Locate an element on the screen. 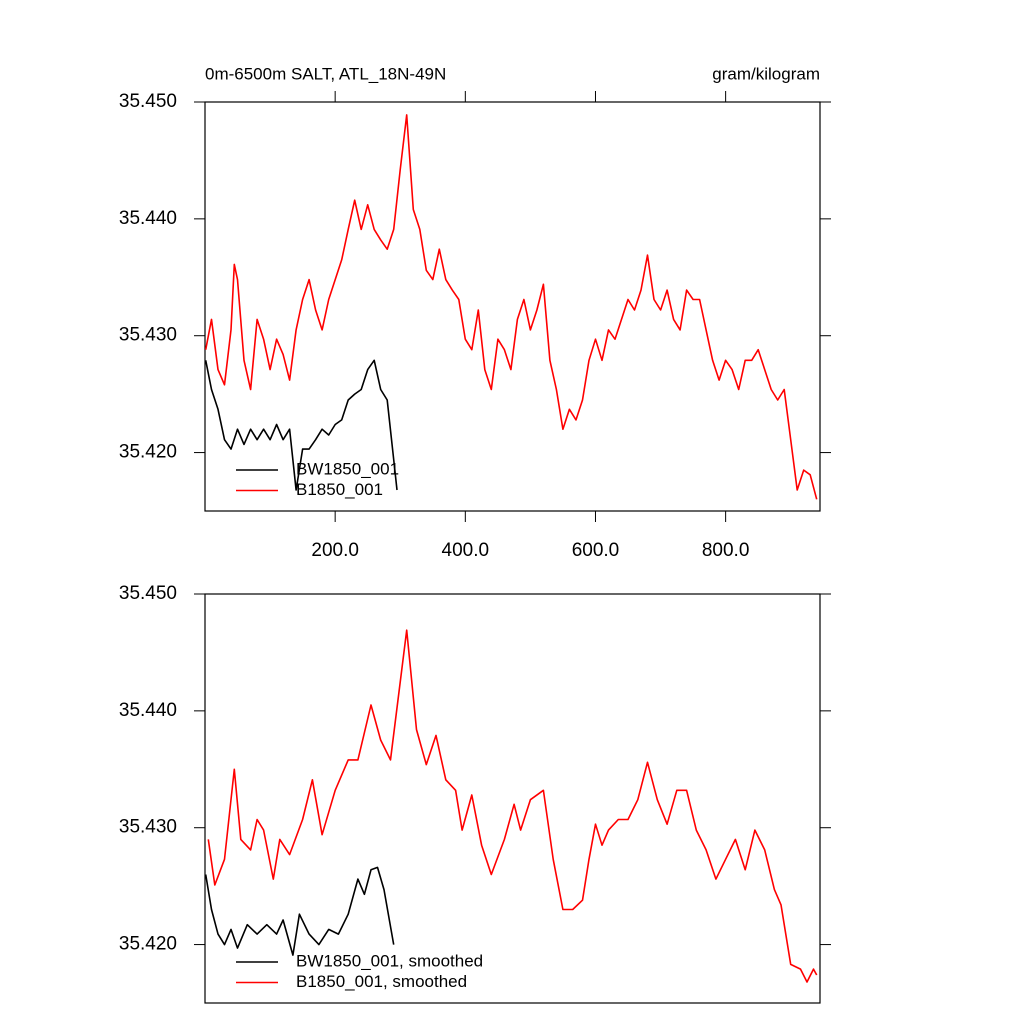  x-tick-label: 200.0 is located at coordinates (335, 550).